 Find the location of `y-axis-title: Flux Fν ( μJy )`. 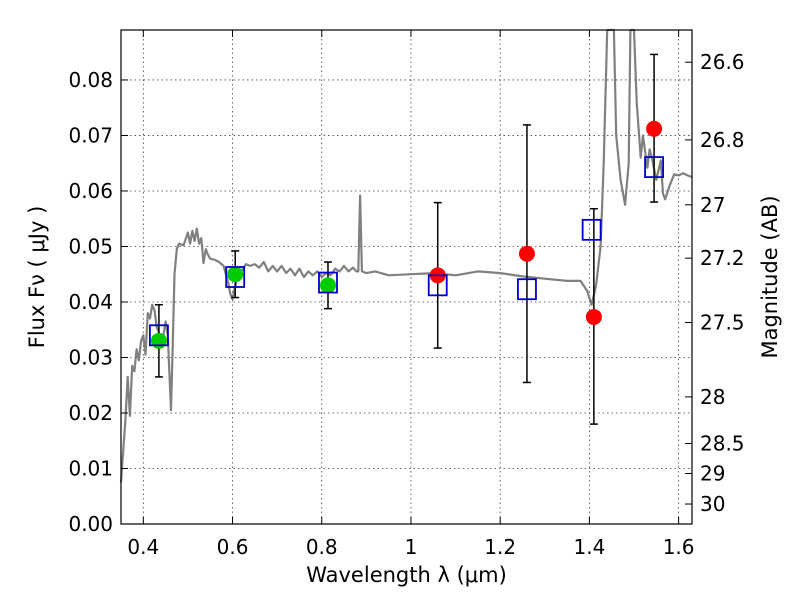

y-axis-title: Flux Fν ( μJy ) is located at coordinates (37, 277).